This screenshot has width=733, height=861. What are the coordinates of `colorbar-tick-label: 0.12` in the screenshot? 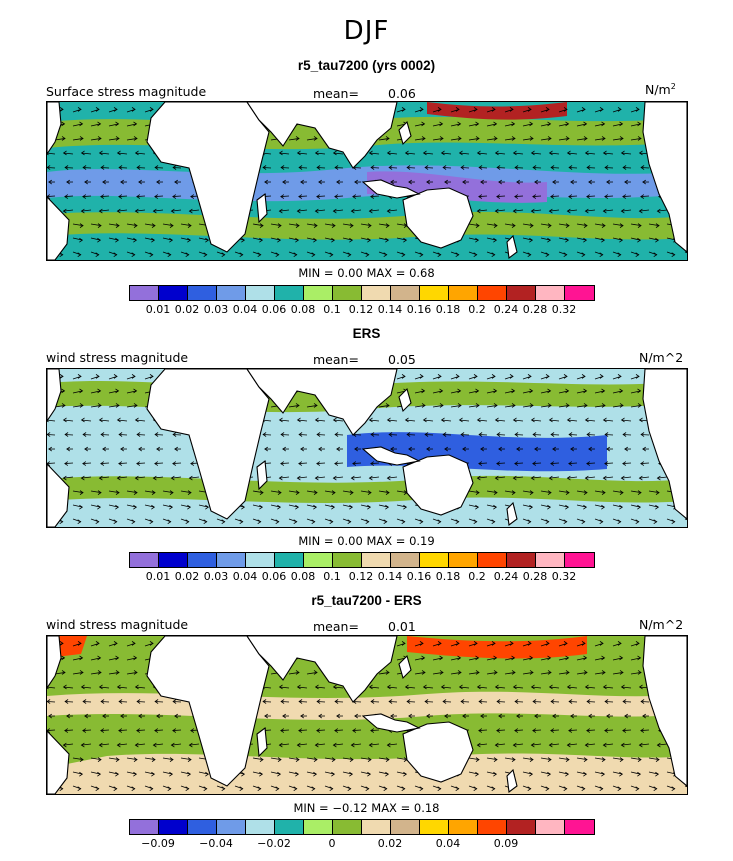 It's located at (361, 576).